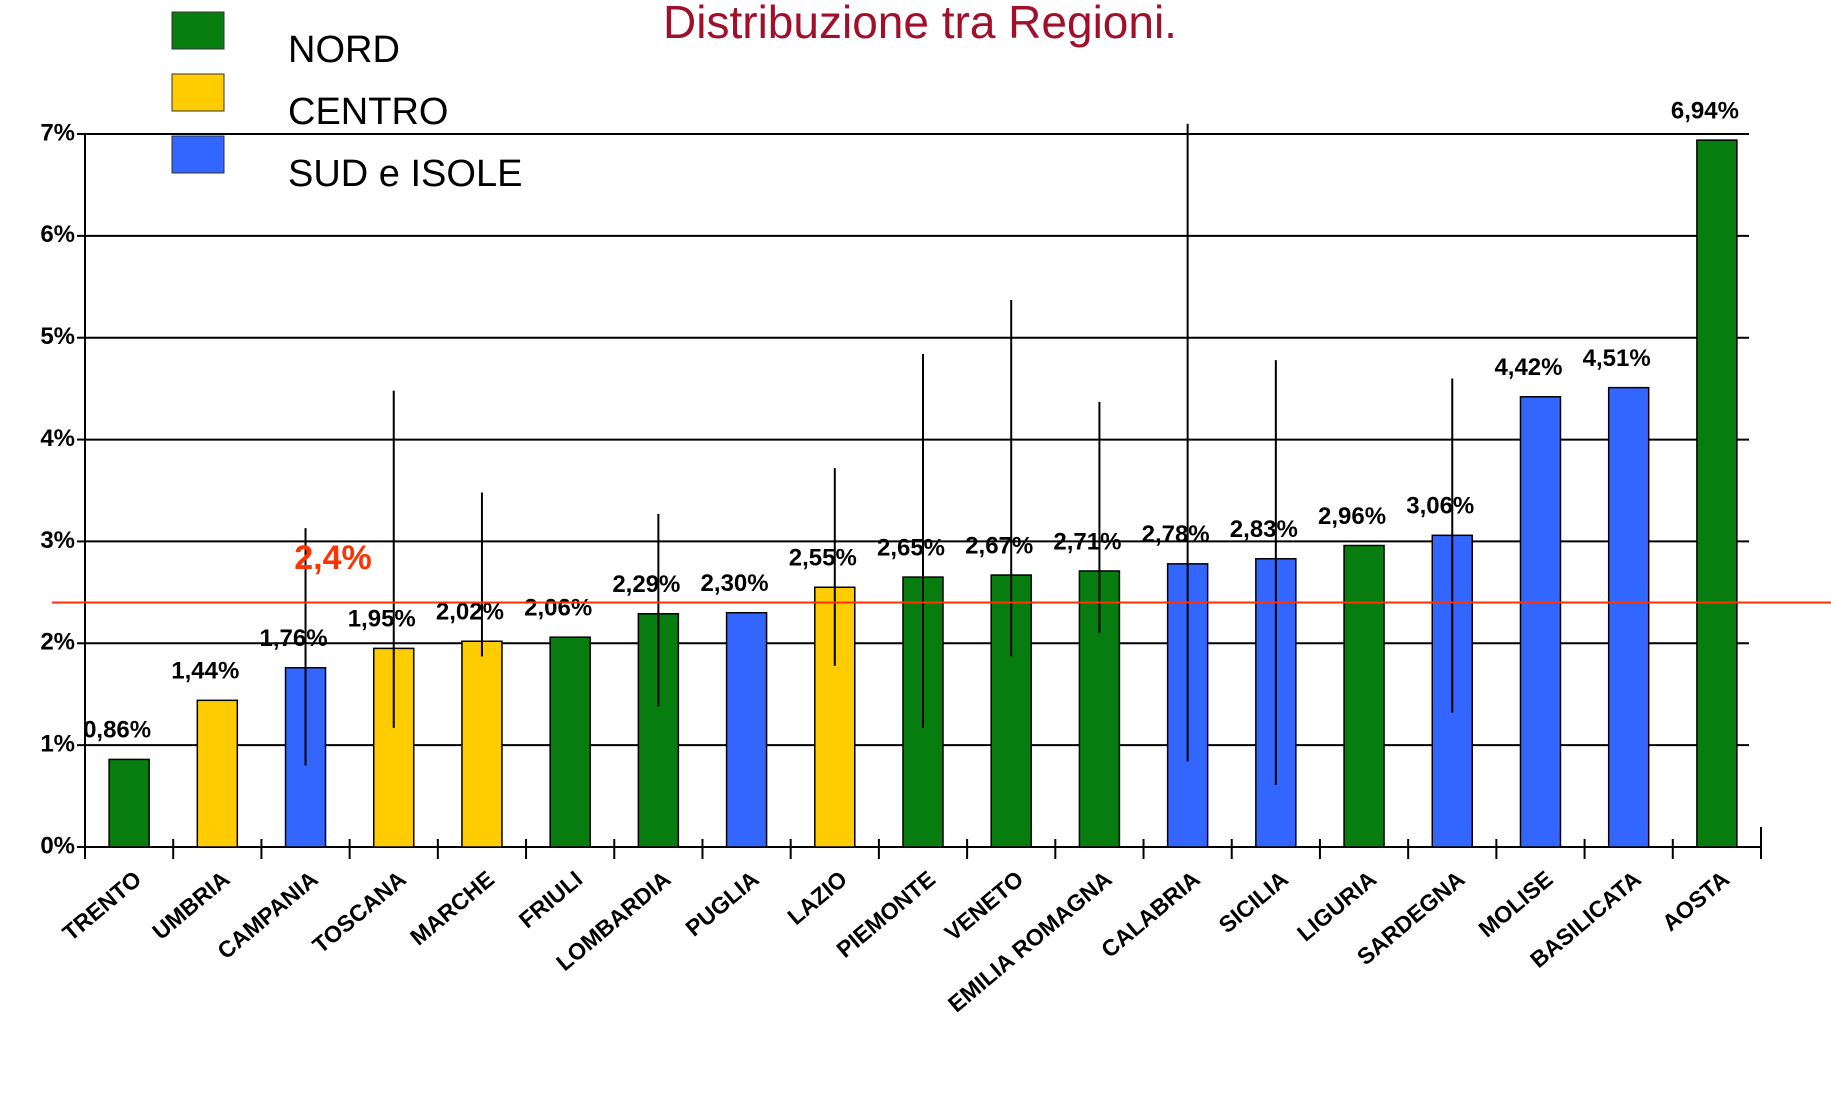 The image size is (1831, 1100). Describe the element at coordinates (368, 112) in the screenshot. I see `legend-label: CENTRO` at that location.